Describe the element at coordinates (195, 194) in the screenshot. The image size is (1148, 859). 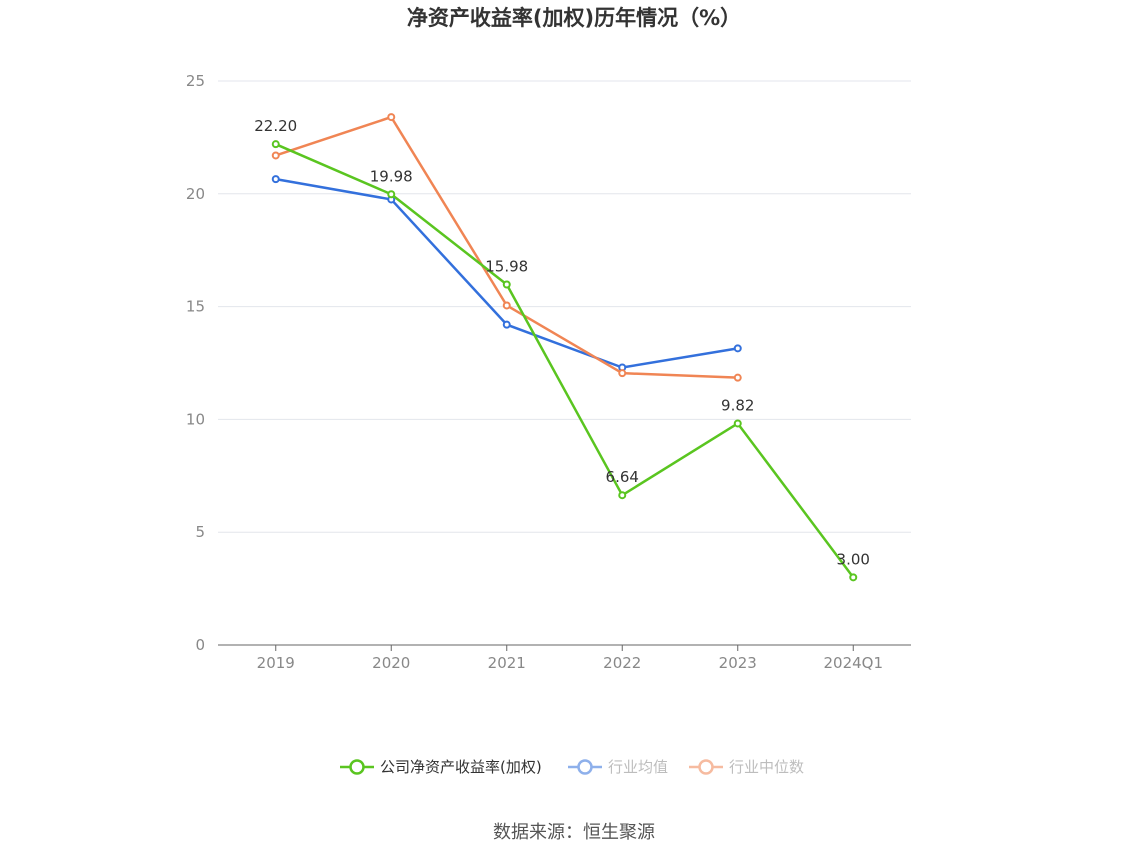
I see `y-tick-label: 20` at that location.